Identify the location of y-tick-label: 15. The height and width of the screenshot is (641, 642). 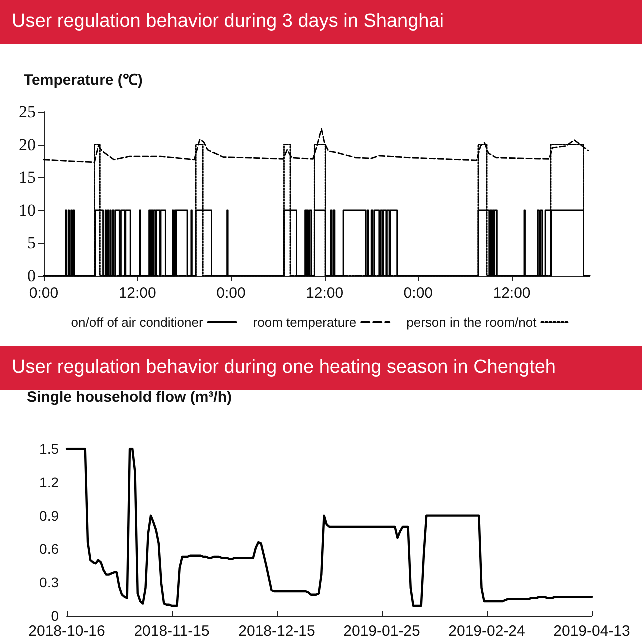
(27, 178).